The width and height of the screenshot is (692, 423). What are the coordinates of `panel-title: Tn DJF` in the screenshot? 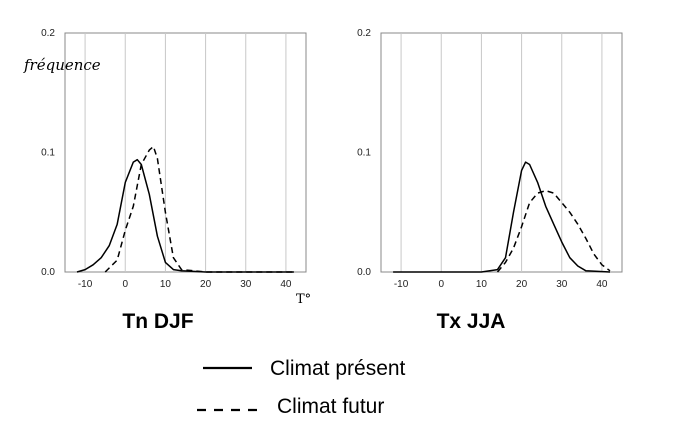 It's located at (157, 321).